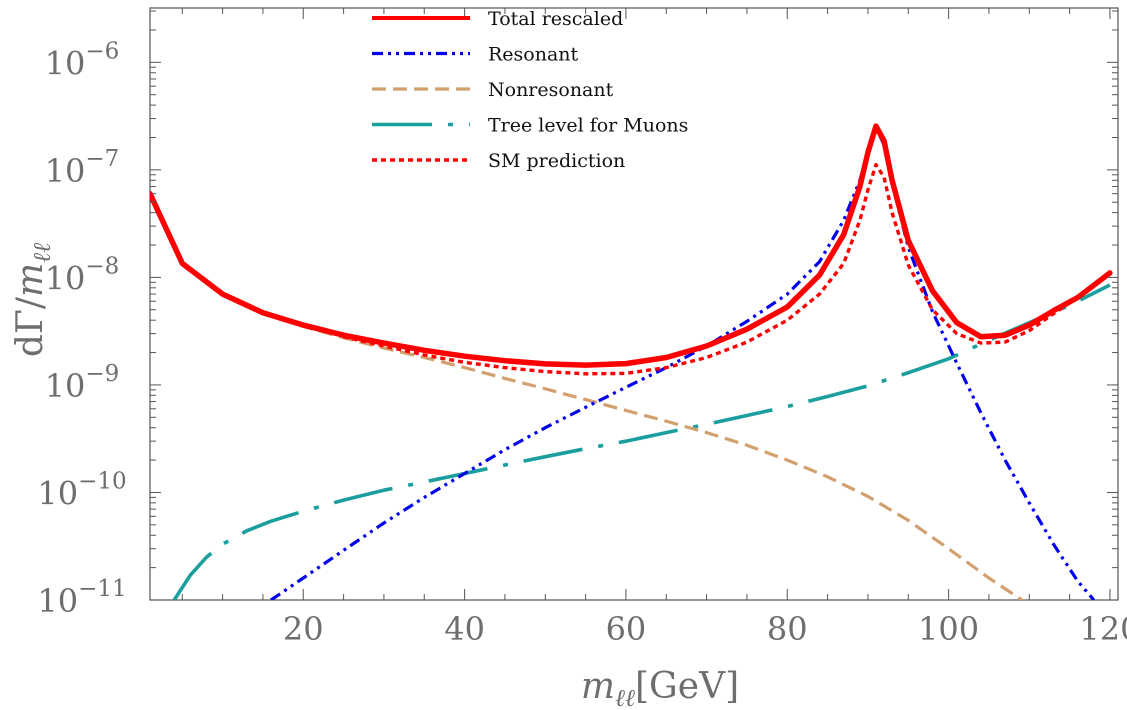  What do you see at coordinates (33, 300) in the screenshot?
I see `y-axis-title: dΓ/mℓℓ` at bounding box center [33, 300].